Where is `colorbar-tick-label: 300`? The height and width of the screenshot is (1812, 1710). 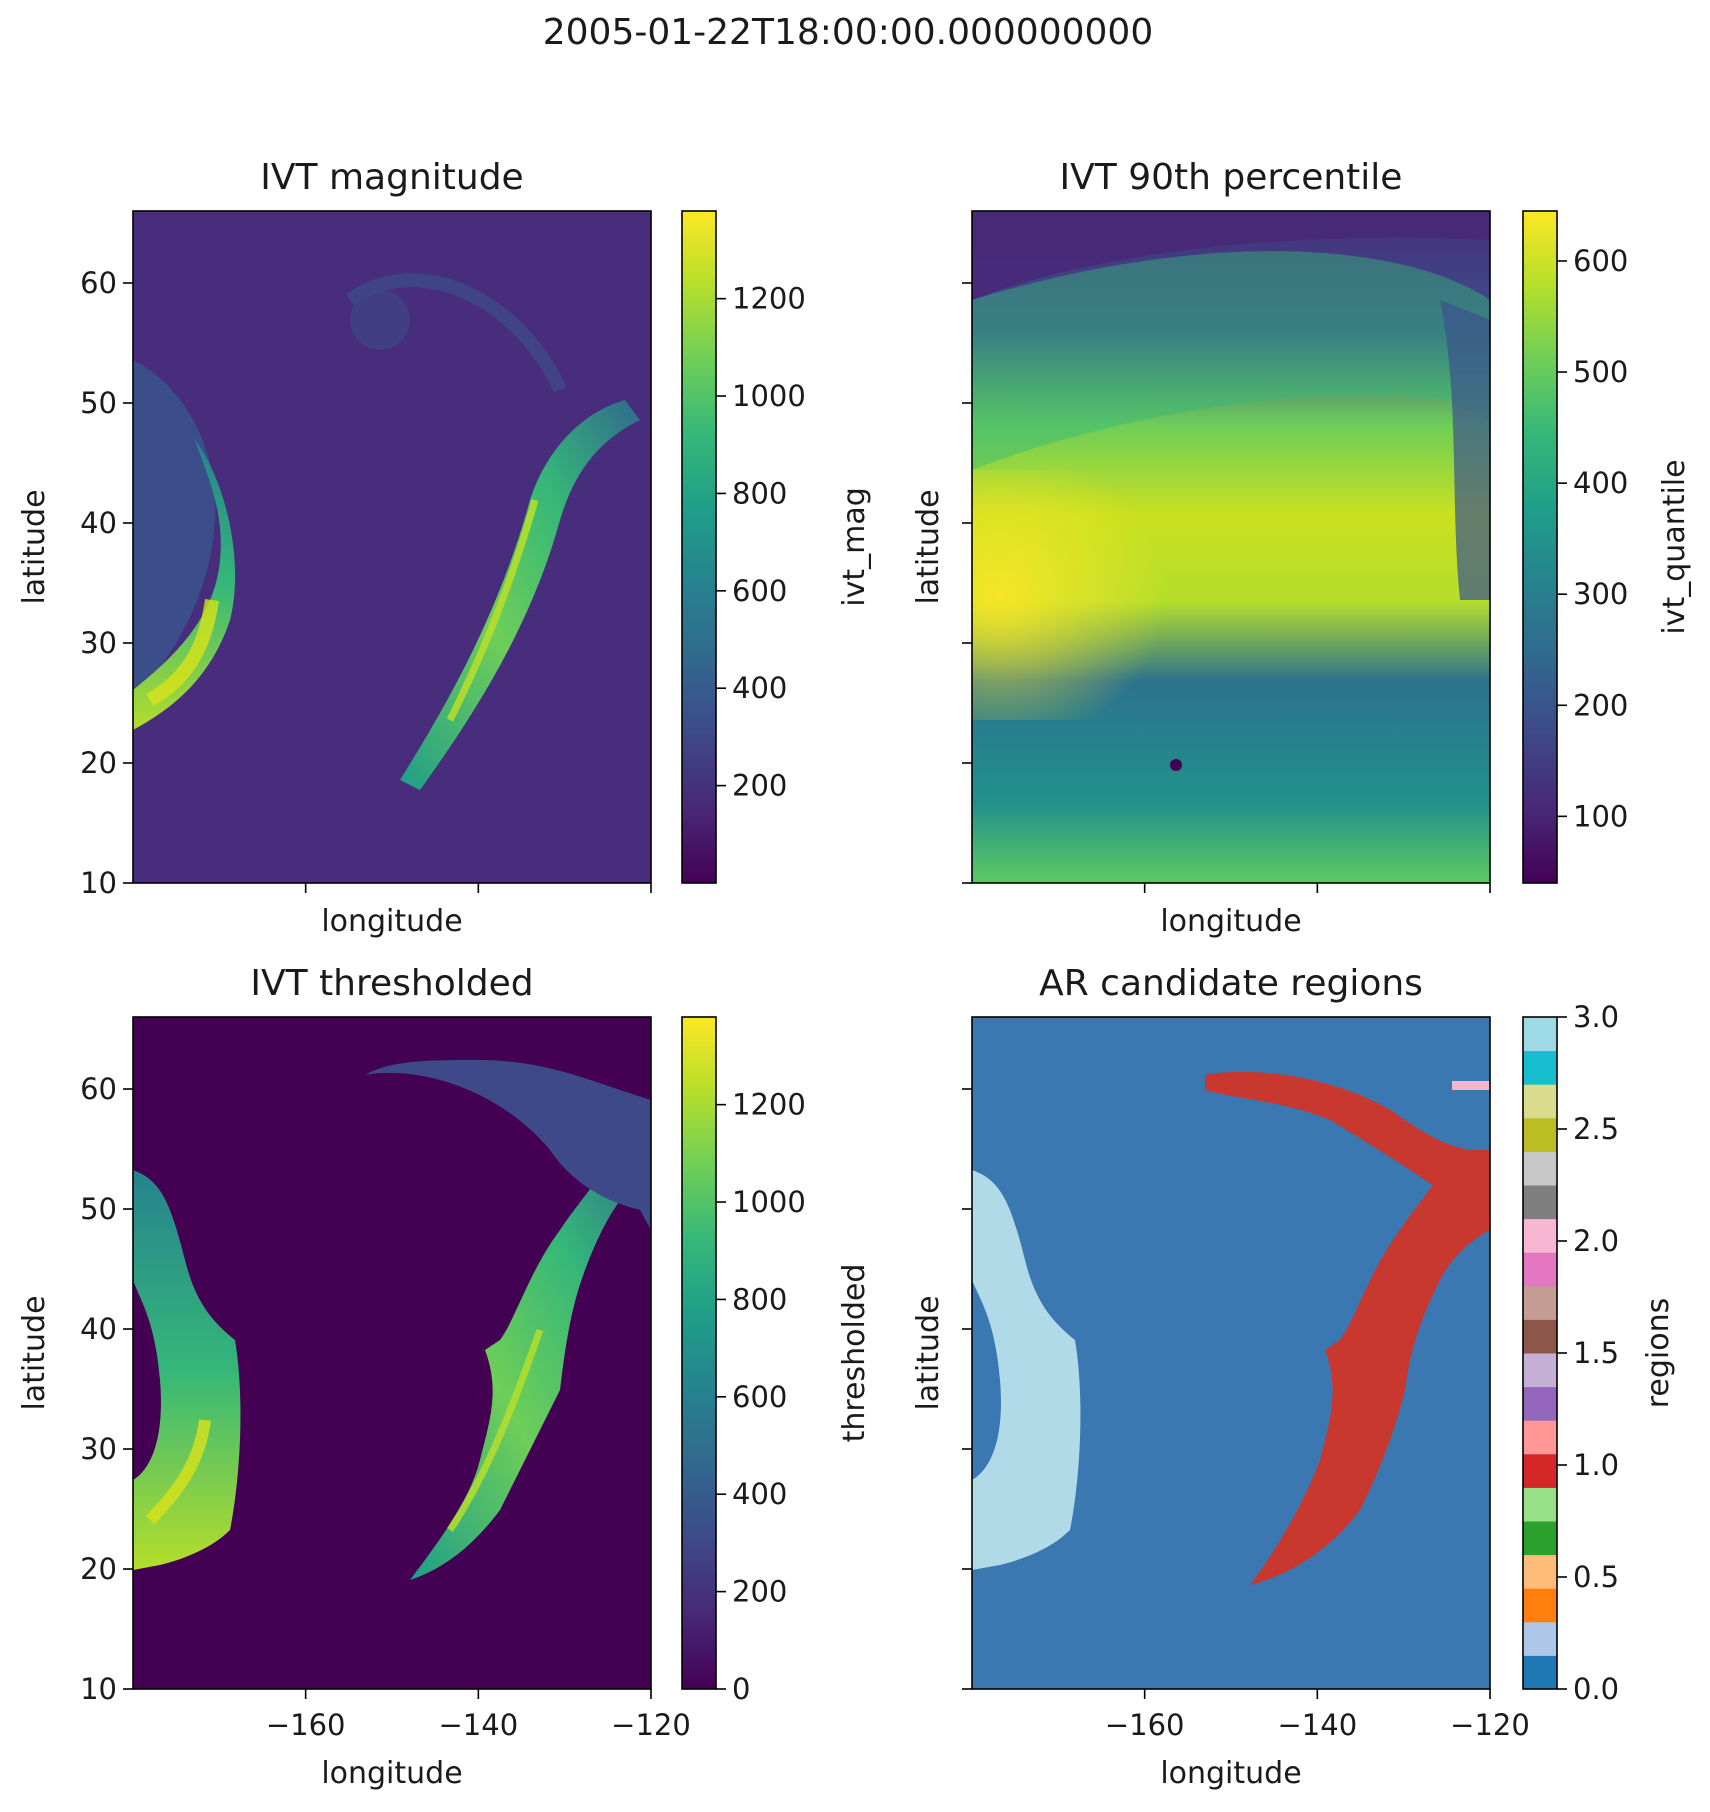
colorbar-tick-label: 300 is located at coordinates (1600, 594).